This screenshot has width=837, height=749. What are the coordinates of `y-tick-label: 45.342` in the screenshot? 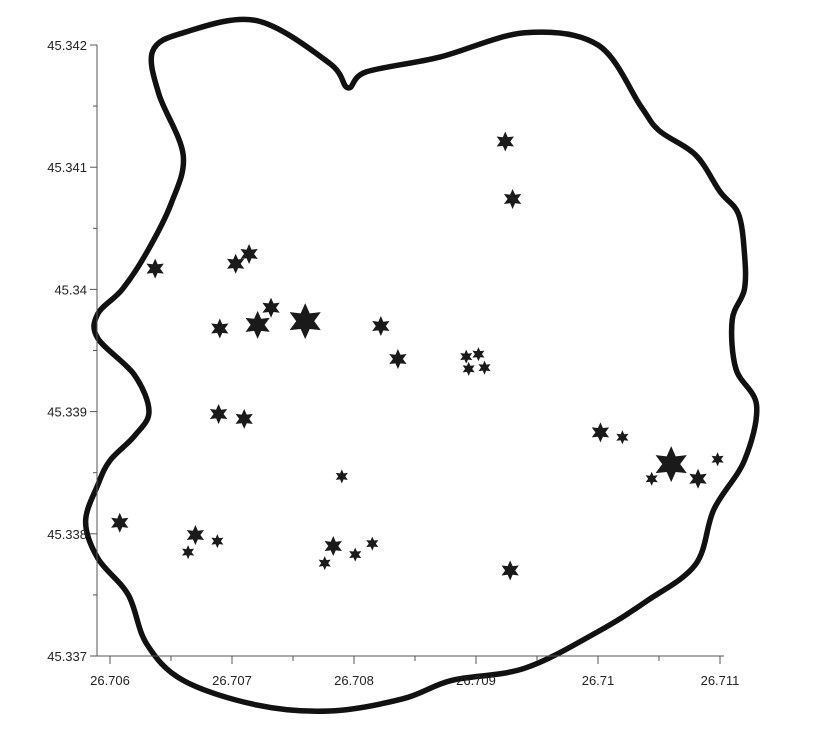 It's located at (67, 45).